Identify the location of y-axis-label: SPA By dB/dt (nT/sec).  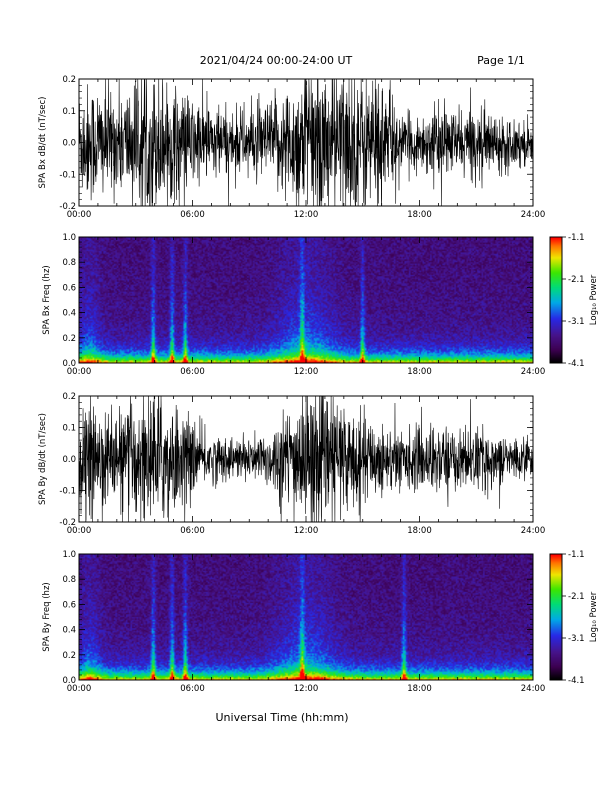
(43, 459).